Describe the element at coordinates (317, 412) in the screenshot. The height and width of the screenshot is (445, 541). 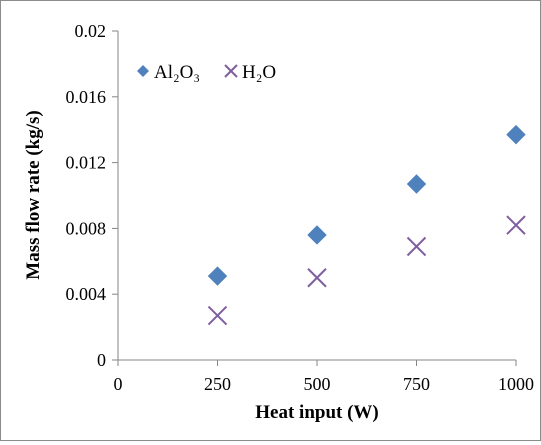
I see `x-axis-title: Heat input (W)` at that location.